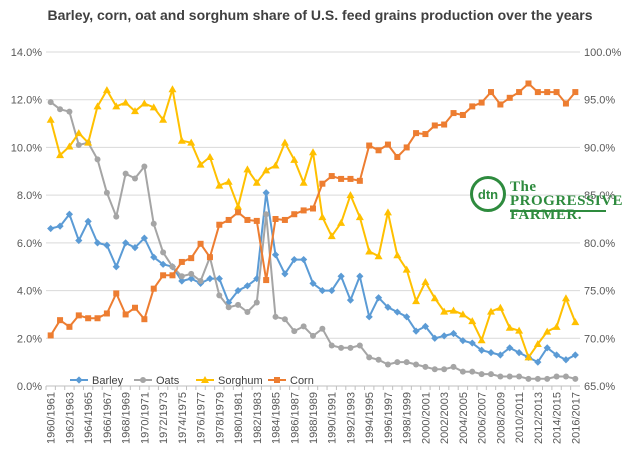  What do you see at coordinates (351, 418) in the screenshot?
I see `x-tick-label: 1992/1993` at bounding box center [351, 418].